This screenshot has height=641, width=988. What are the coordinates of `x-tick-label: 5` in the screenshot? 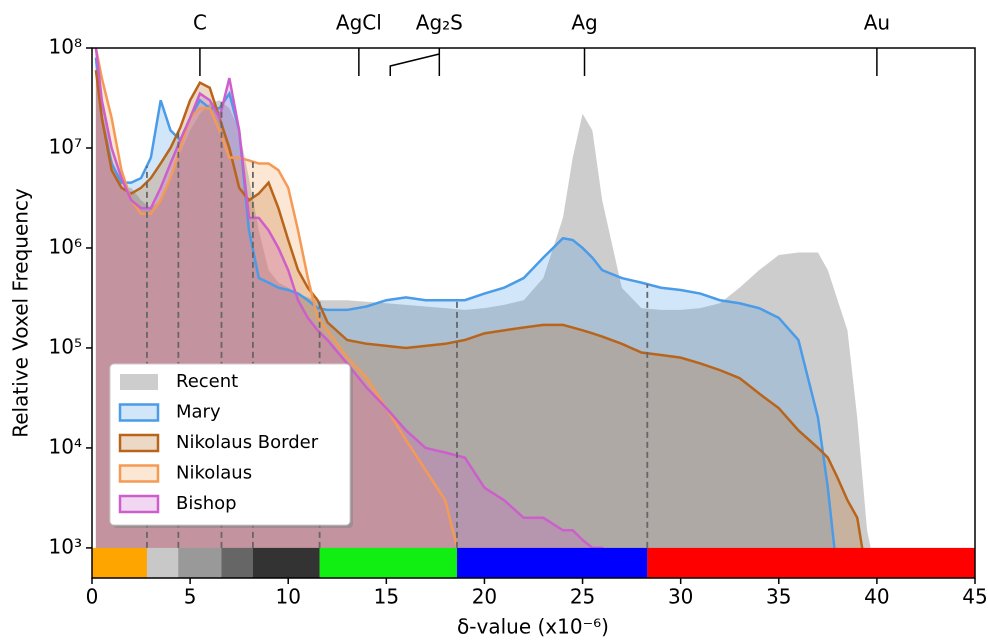 It's located at (190, 597).